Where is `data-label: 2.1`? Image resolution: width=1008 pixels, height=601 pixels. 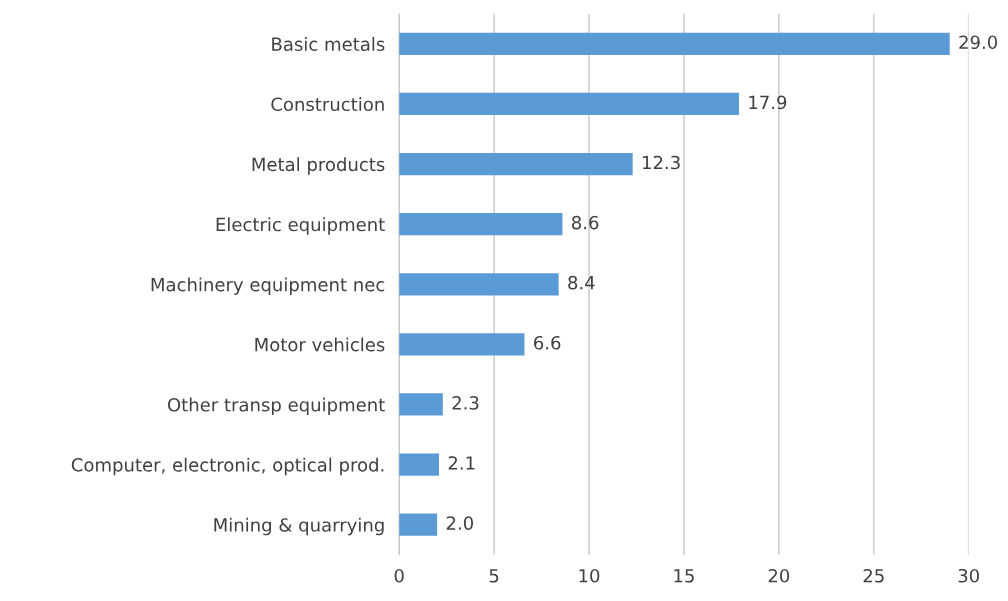
data-label: 2.1 is located at coordinates (461, 463).